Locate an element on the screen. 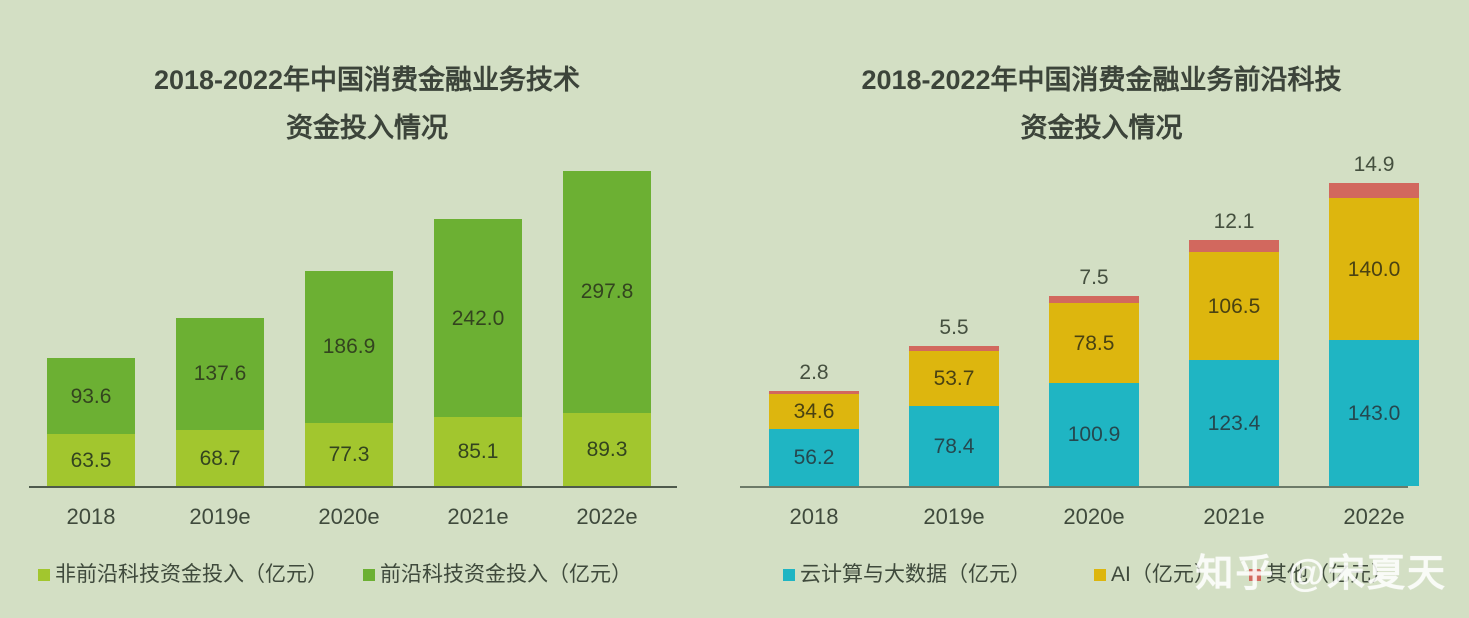 This screenshot has height=618, width=1469. legend-label: 前沿科技资金投入（亿元） is located at coordinates (506, 574).